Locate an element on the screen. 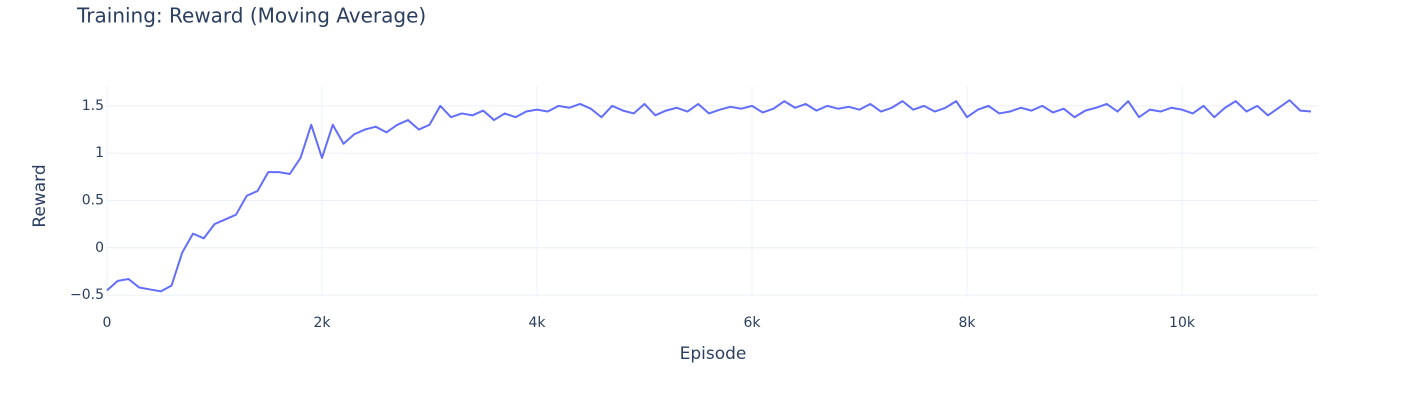  y-tick-label: 0.5 is located at coordinates (93, 200).